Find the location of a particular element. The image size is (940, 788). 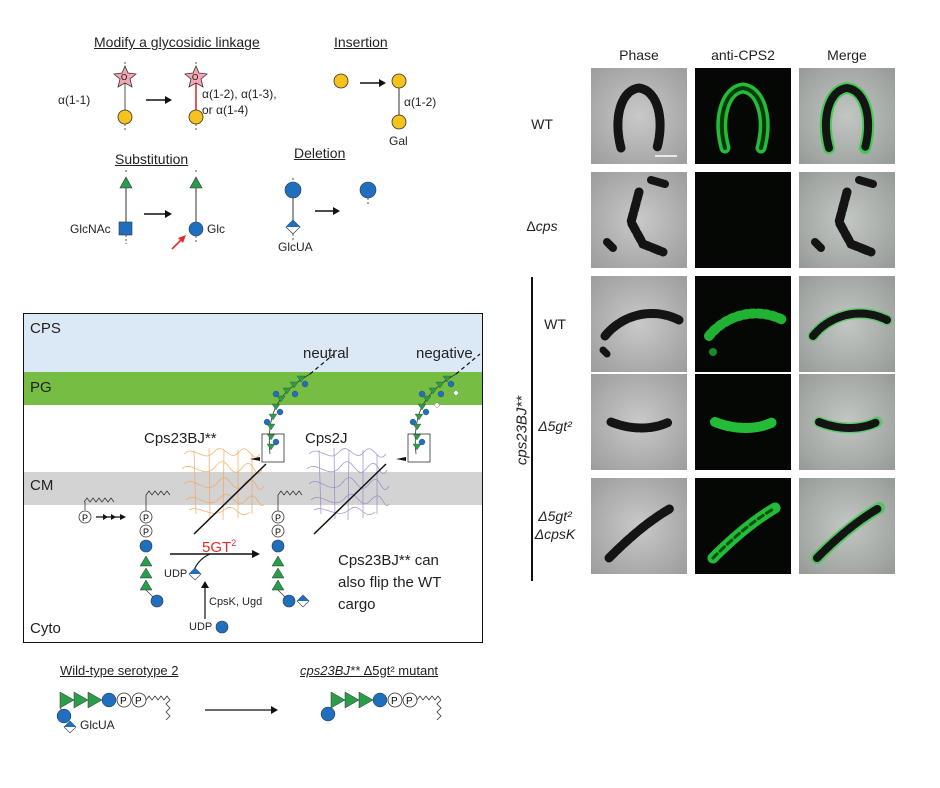

panel-merge-dcps is located at coordinates (847, 220).